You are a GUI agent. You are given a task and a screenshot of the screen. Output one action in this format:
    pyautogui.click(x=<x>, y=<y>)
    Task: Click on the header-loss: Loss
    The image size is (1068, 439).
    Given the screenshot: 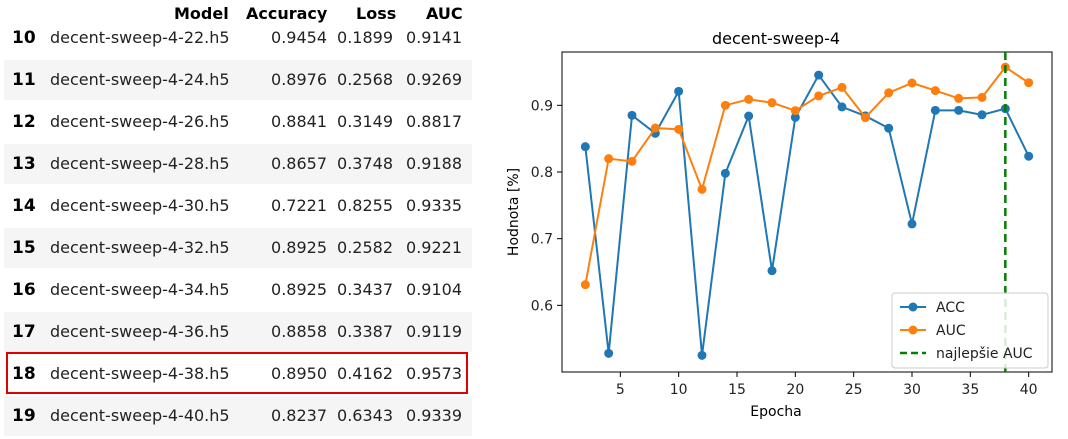 What is the action you would take?
    pyautogui.click(x=376, y=13)
    